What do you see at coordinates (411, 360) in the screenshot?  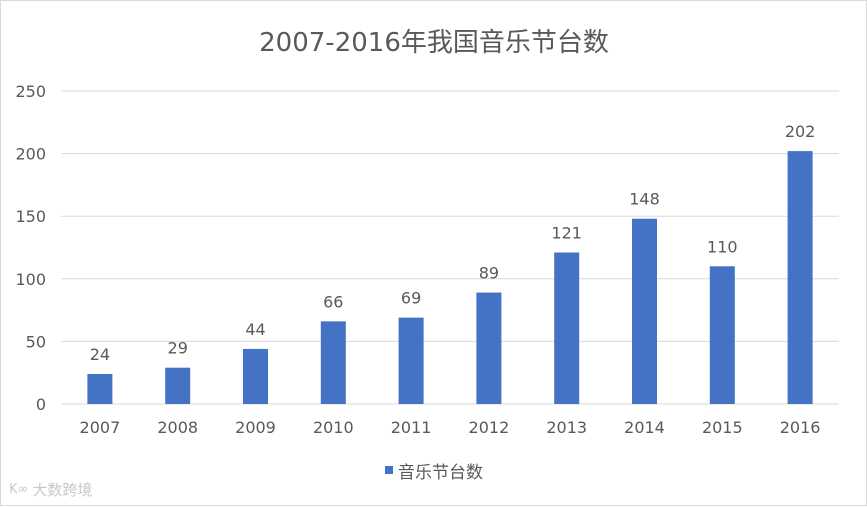 I see `bar-2011` at bounding box center [411, 360].